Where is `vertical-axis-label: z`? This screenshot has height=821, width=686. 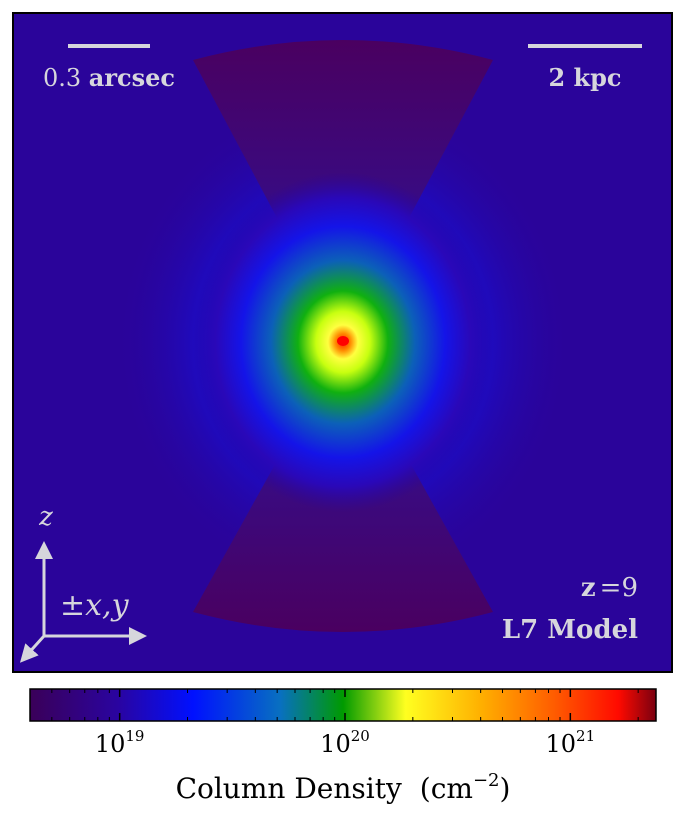 vertical-axis-label: z is located at coordinates (45, 517).